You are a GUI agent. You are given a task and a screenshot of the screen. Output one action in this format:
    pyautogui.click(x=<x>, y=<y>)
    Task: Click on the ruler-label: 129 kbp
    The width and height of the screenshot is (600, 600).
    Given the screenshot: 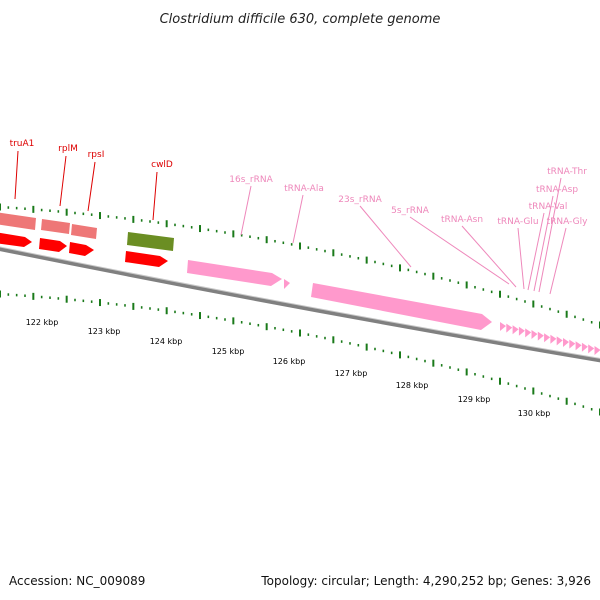 What is the action you would take?
    pyautogui.click(x=474, y=399)
    